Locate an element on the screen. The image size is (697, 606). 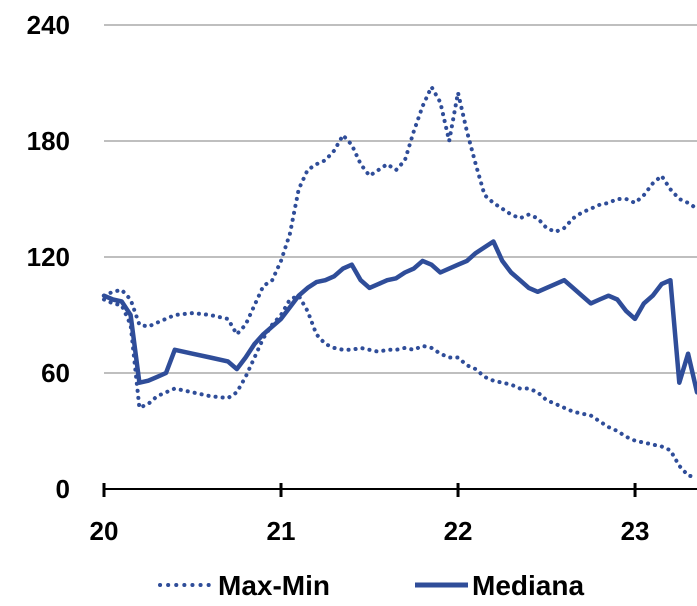
y-tick-label: 120 is located at coordinates (48, 257).